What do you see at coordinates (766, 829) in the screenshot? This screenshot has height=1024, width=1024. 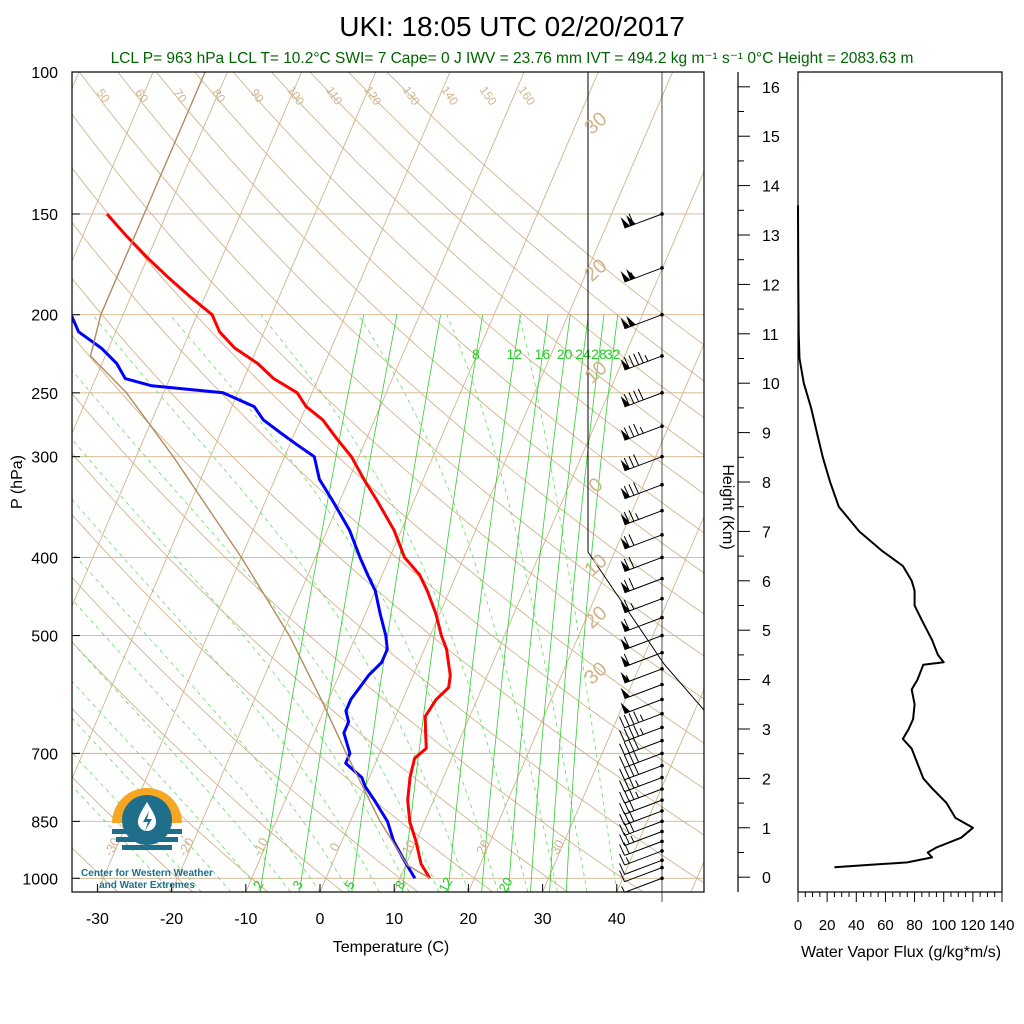 I see `height-tick-label: 1` at bounding box center [766, 829].